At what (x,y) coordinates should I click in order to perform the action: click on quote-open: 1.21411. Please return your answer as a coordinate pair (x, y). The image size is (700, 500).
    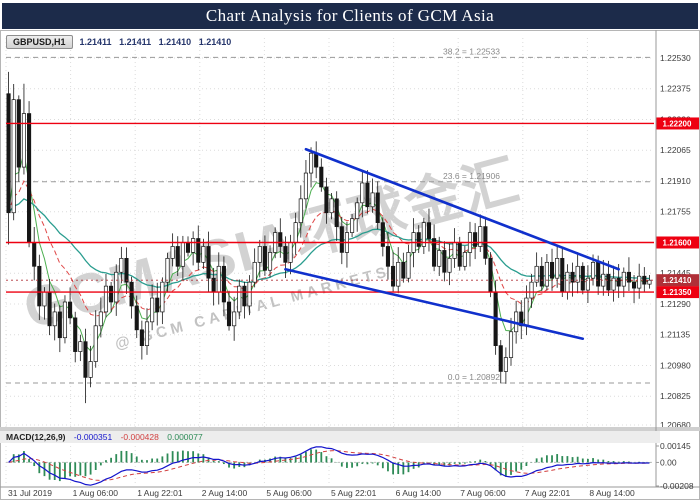
    Looking at the image, I should click on (95, 42).